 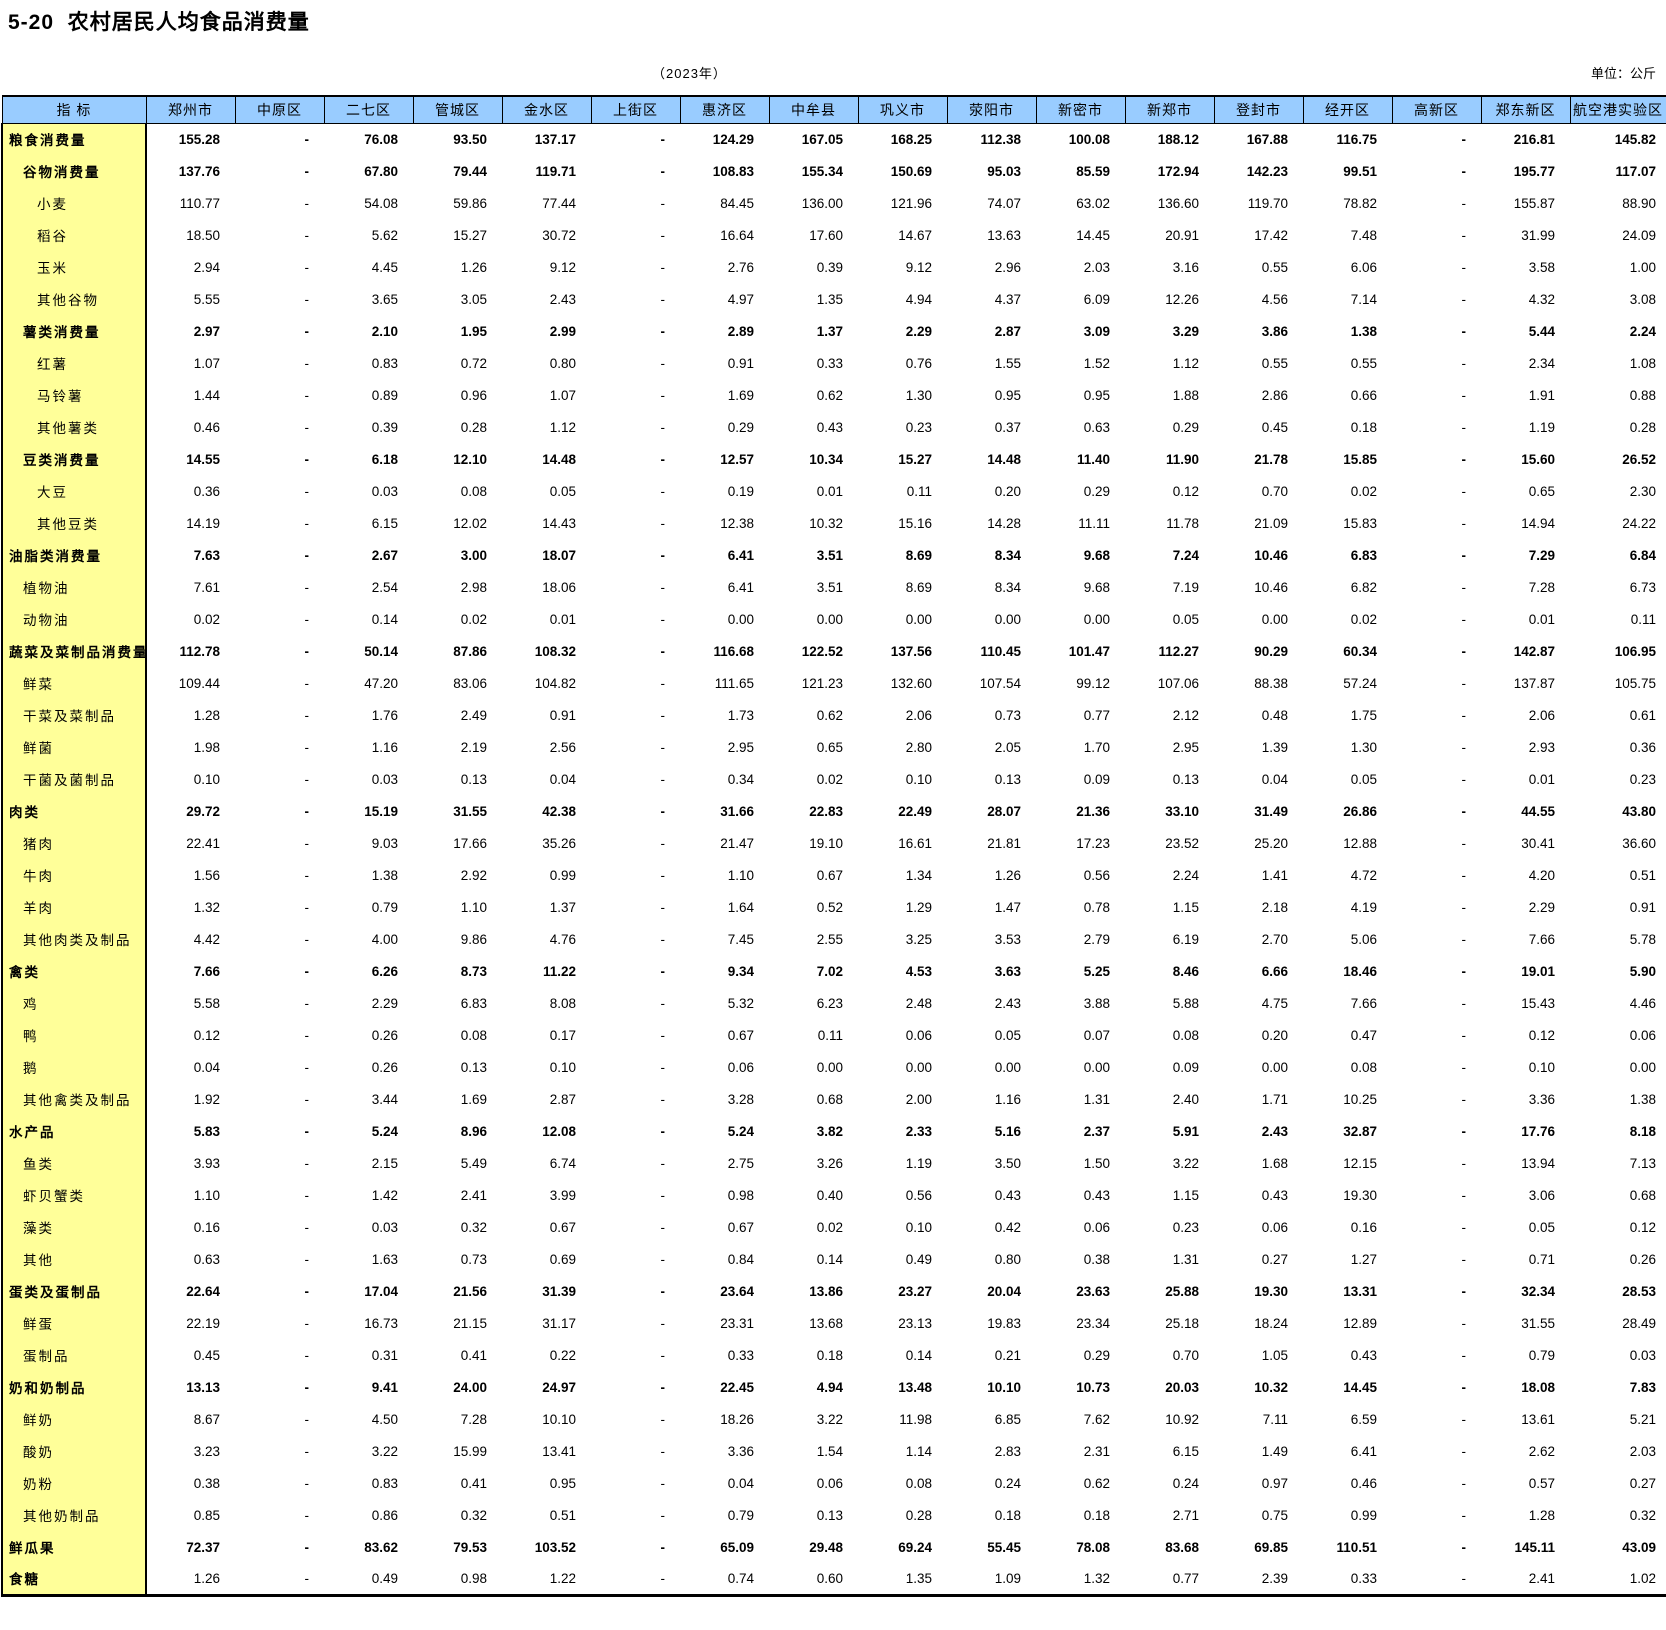 What do you see at coordinates (473, 555) in the screenshot?
I see `data-cell: 3.00` at bounding box center [473, 555].